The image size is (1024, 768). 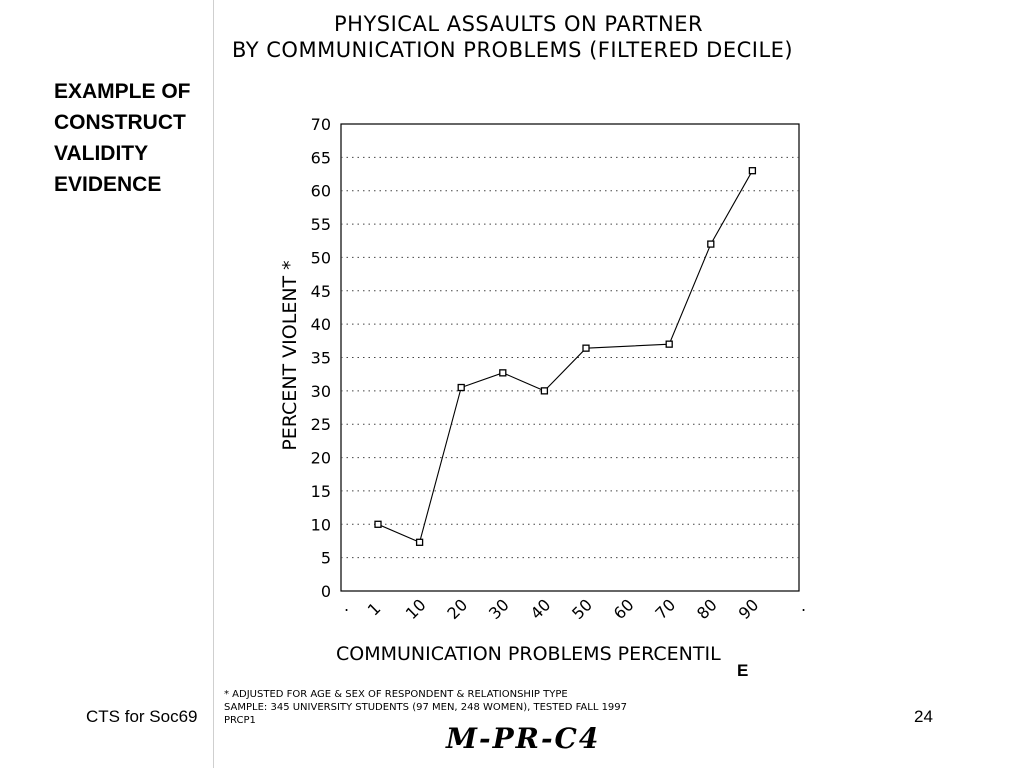 What do you see at coordinates (120, 122) in the screenshot?
I see `heading-line: CONSTRUCT` at bounding box center [120, 122].